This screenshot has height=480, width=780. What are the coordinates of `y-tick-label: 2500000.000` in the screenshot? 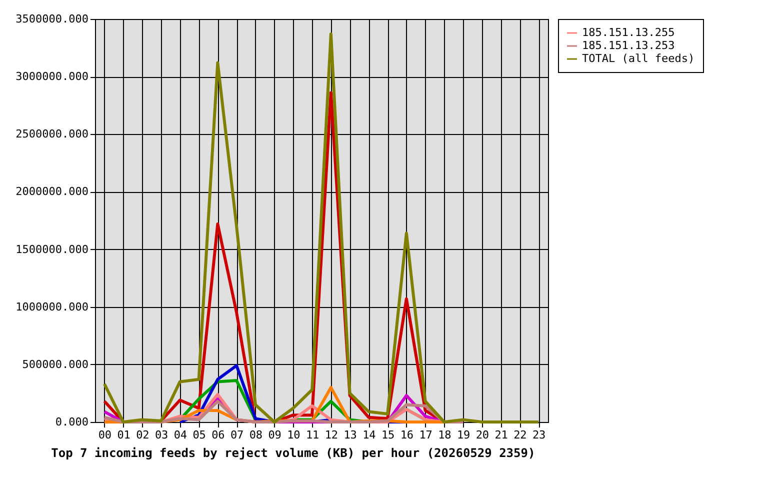 It's located at (52, 134).